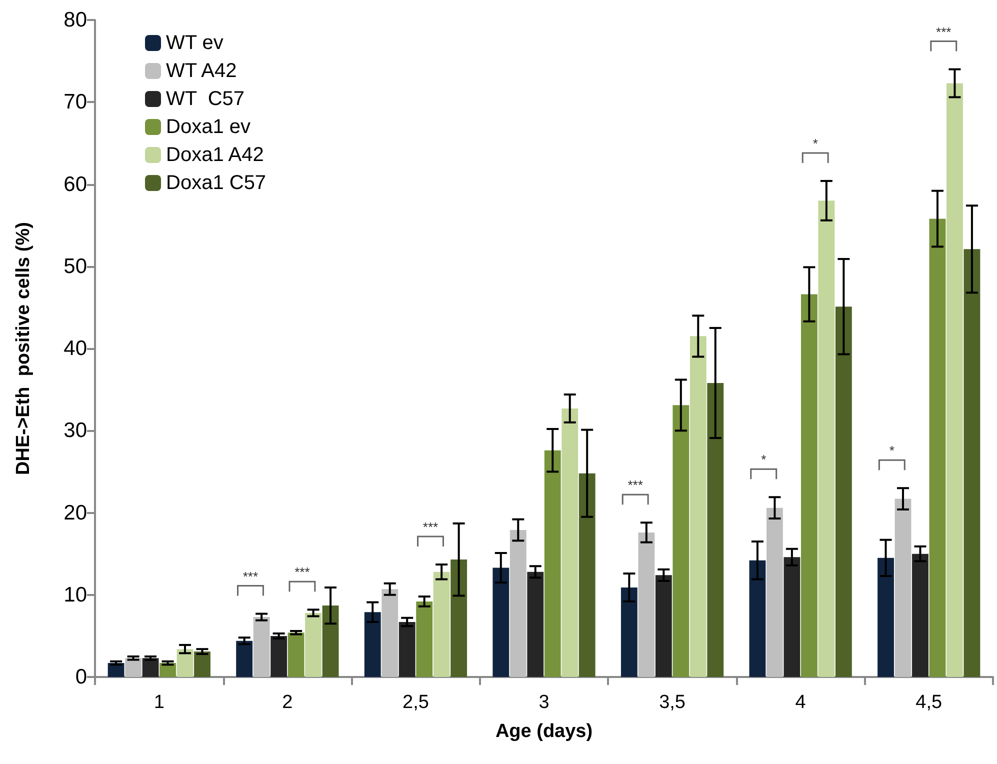 The image size is (997, 764). What do you see at coordinates (544, 731) in the screenshot?
I see `x-axis-title: Age (days)` at bounding box center [544, 731].